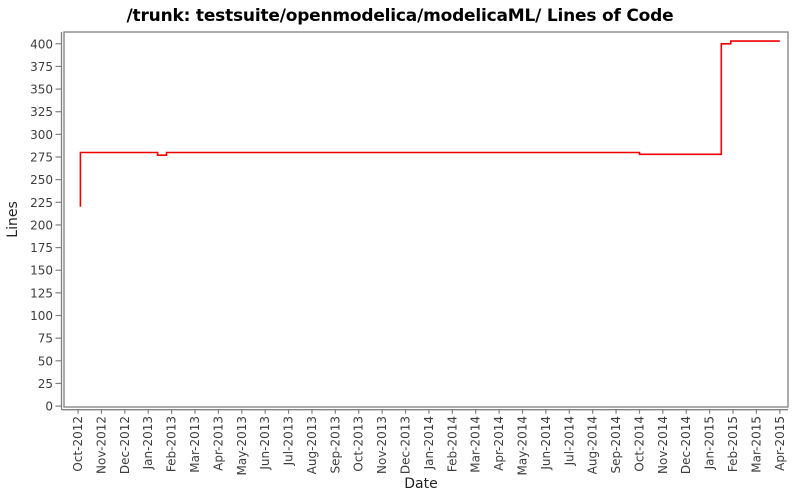 The height and width of the screenshot is (500, 800). What do you see at coordinates (41, 293) in the screenshot?
I see `y-tick-label: 125` at bounding box center [41, 293].